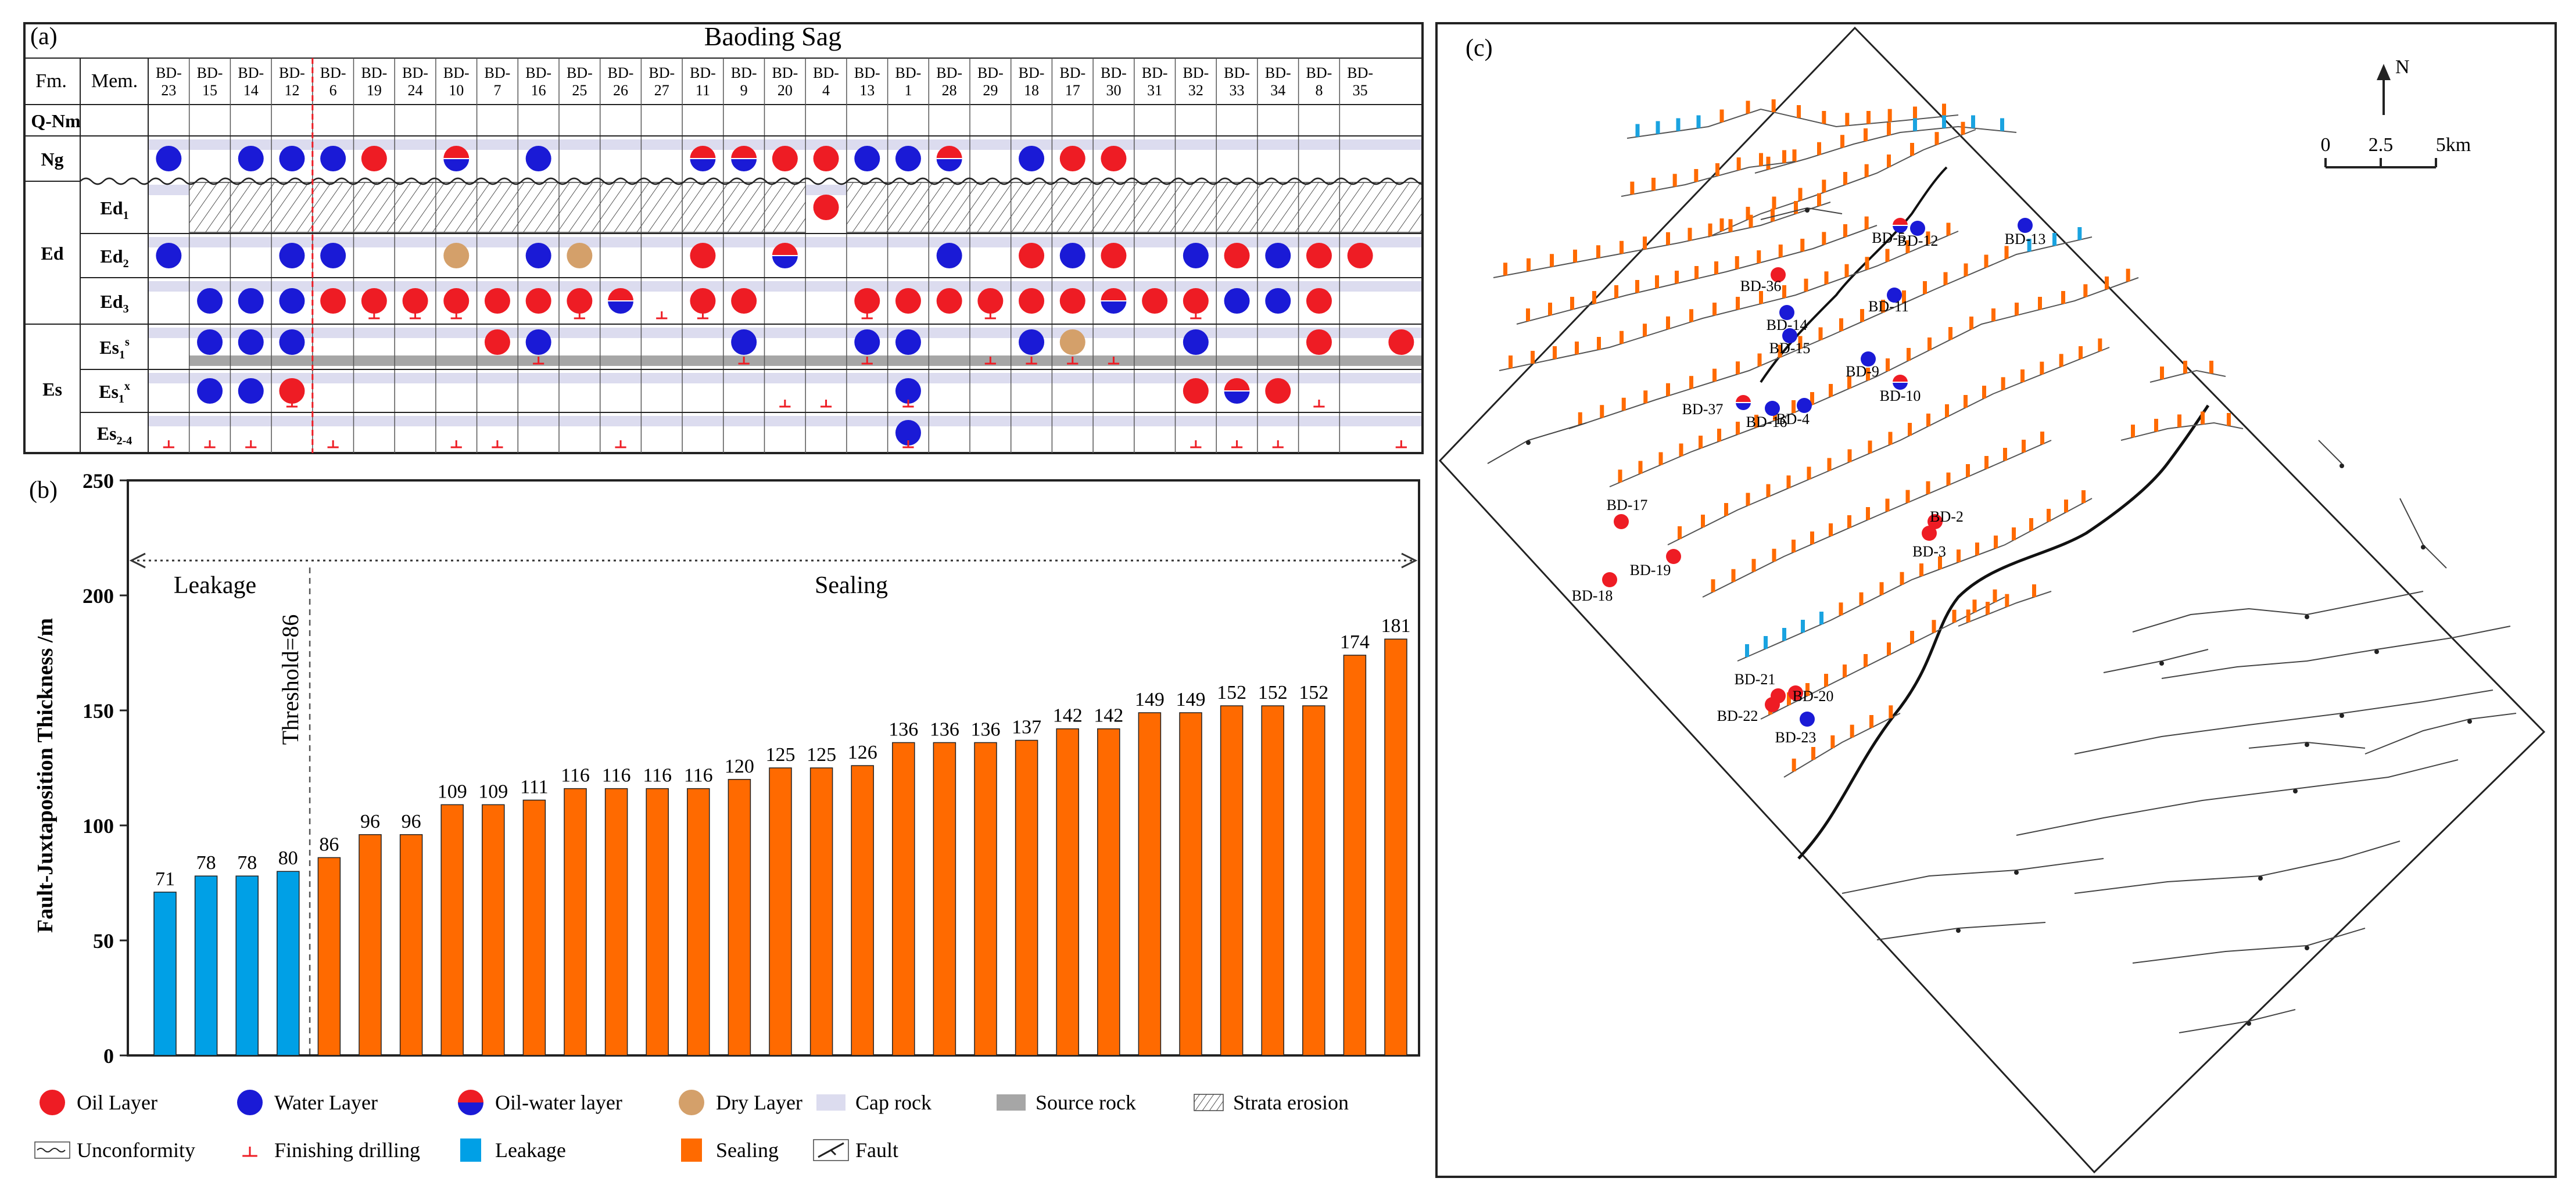 This screenshot has height=1196, width=2576. What do you see at coordinates (1086, 1102) in the screenshot?
I see `legend-label: Source rock` at bounding box center [1086, 1102].